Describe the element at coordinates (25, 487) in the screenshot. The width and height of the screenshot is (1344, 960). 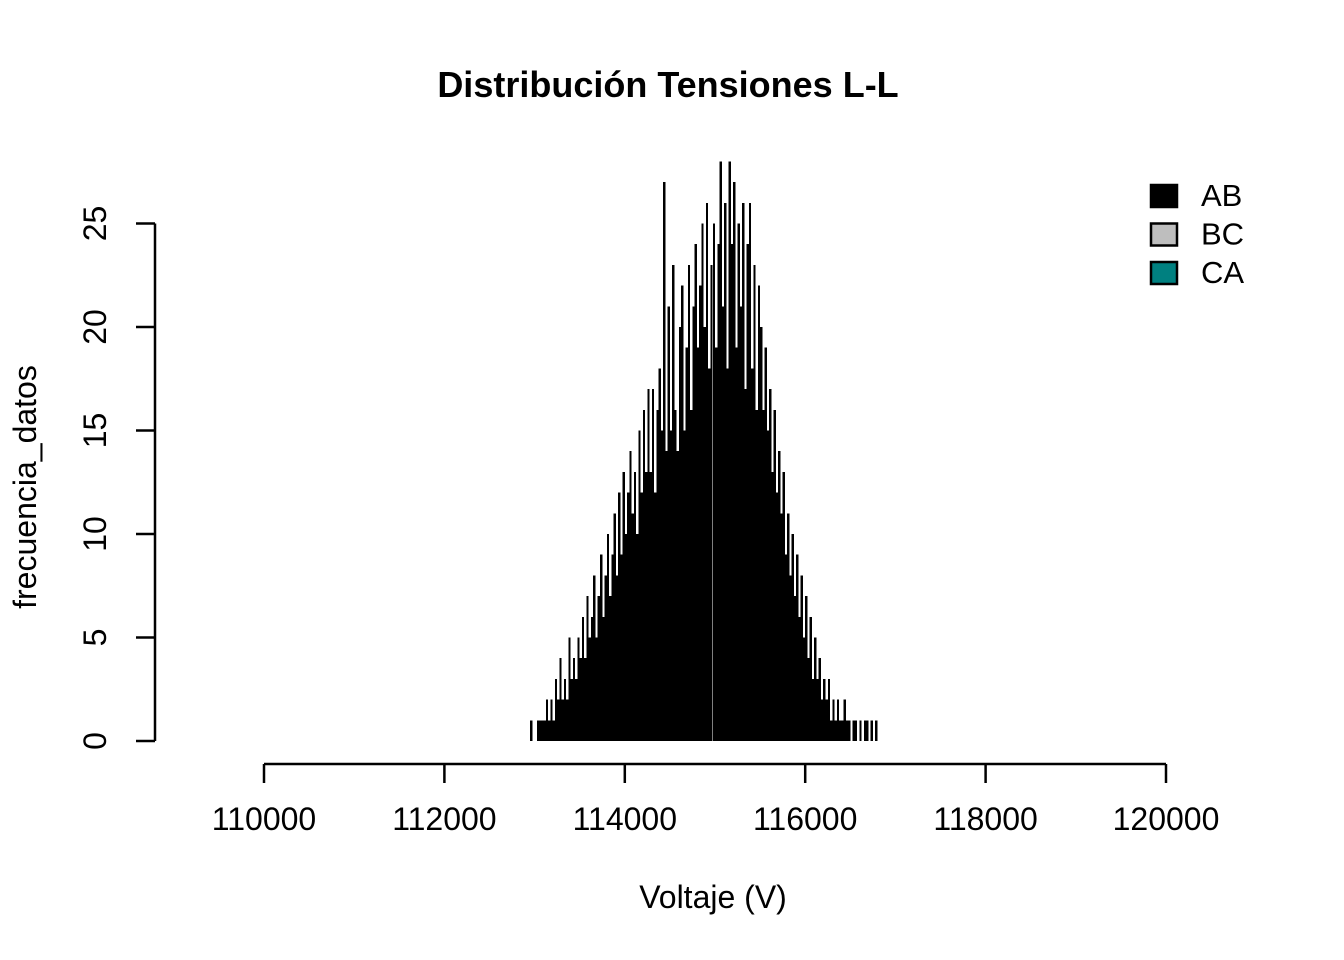
I see `y-axis-title: frecuencia_datos` at that location.